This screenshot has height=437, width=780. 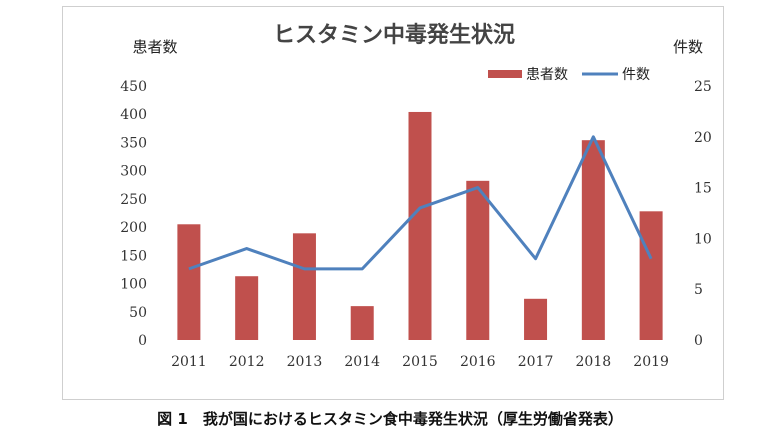 What do you see at coordinates (247, 362) in the screenshot?
I see `x-tick-label: 2012` at bounding box center [247, 362].